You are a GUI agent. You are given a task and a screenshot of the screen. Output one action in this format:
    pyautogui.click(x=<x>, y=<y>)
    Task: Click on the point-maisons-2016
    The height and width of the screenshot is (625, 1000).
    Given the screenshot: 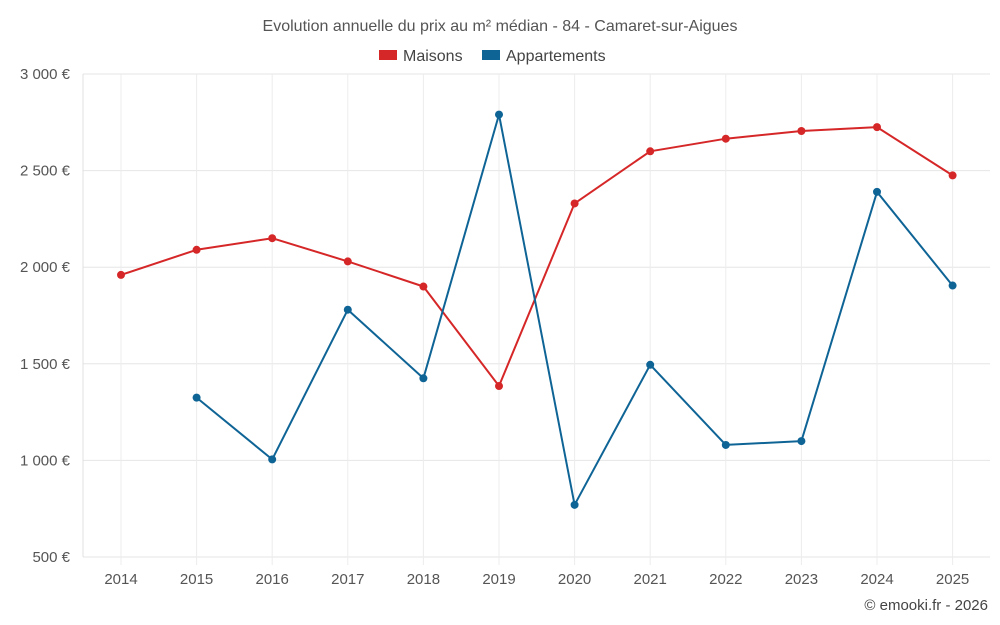 What is the action you would take?
    pyautogui.click(x=272, y=238)
    